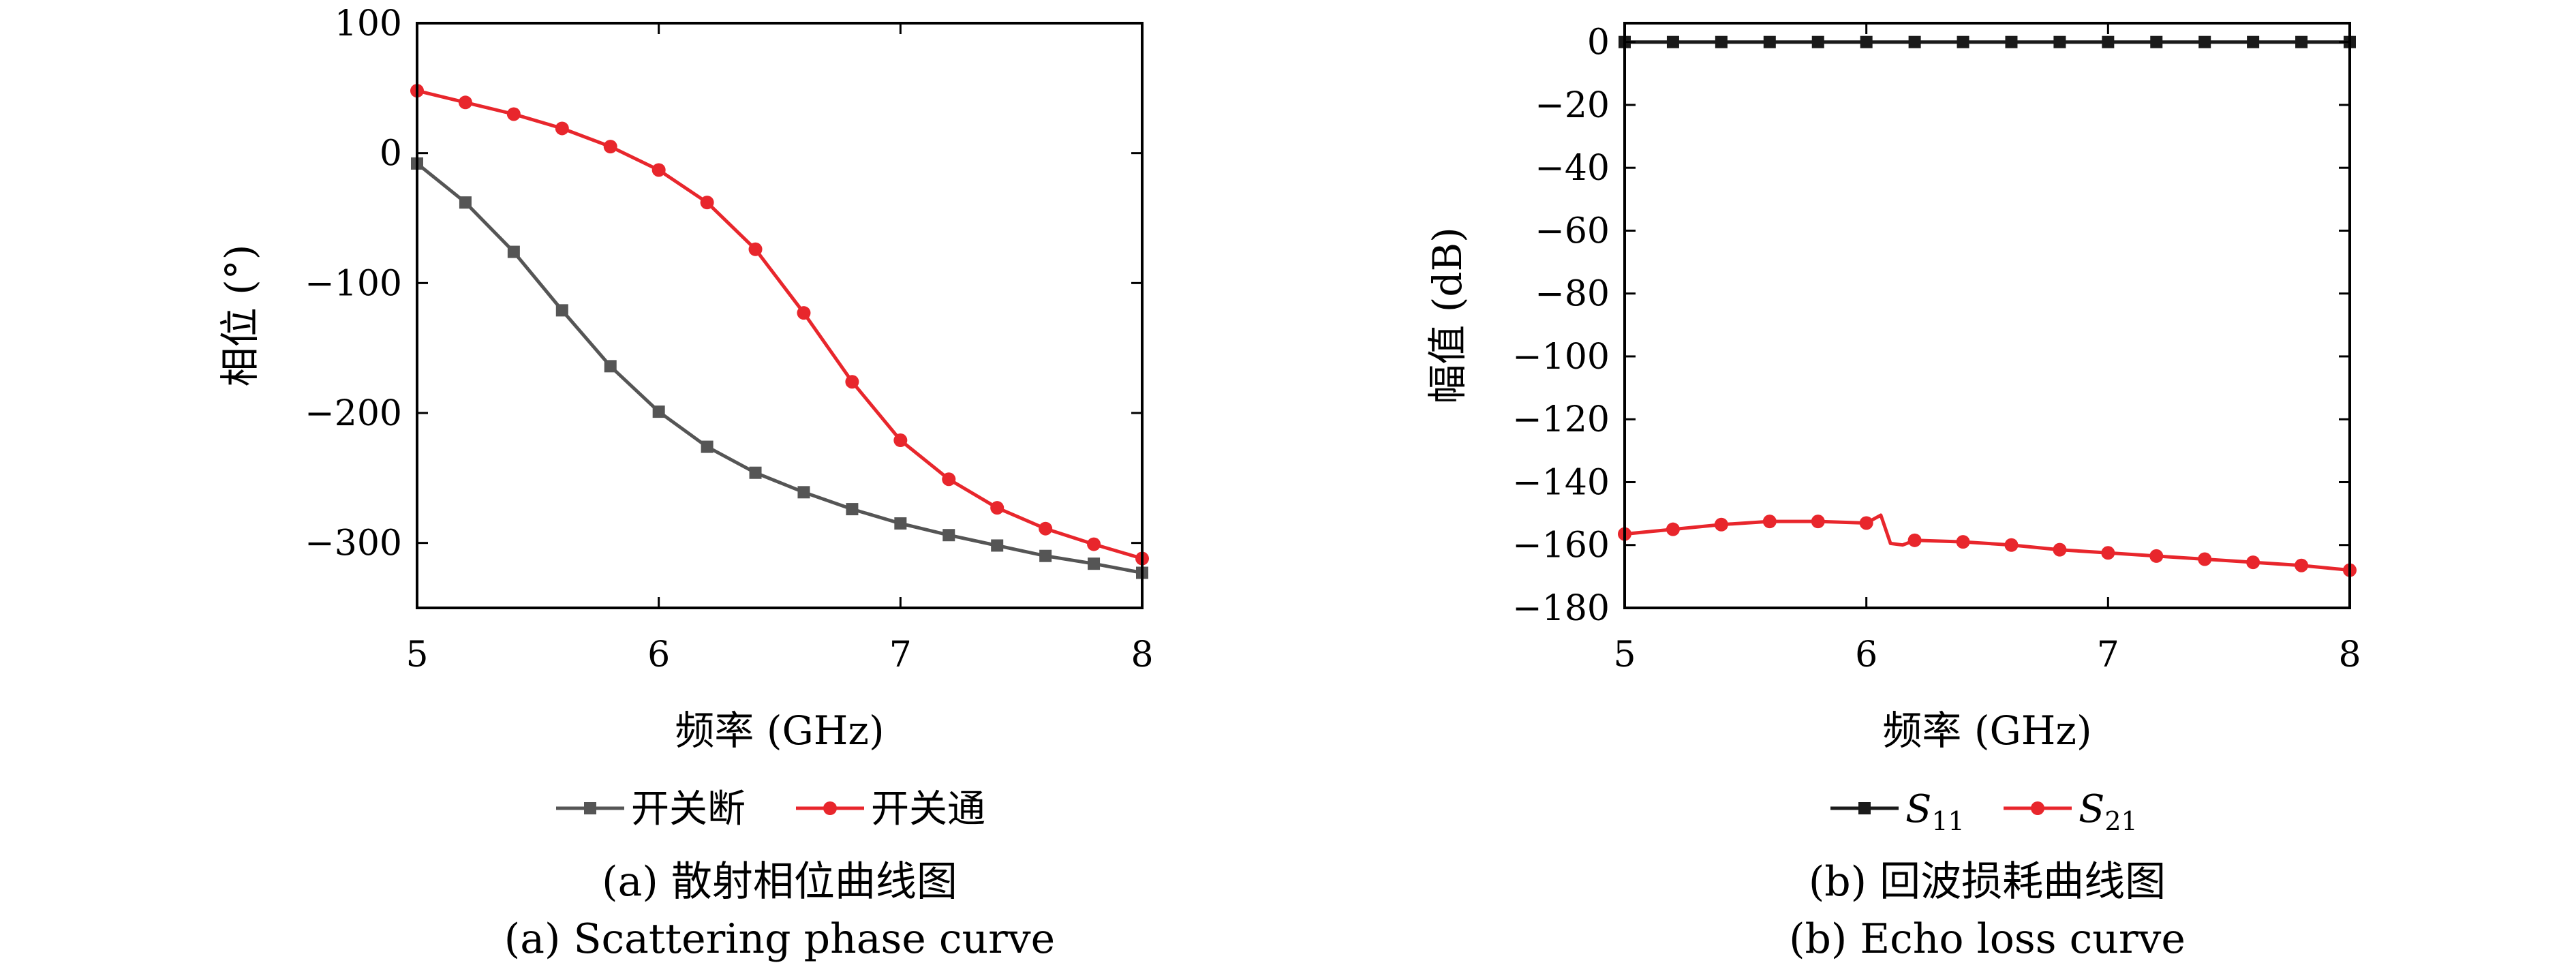 The height and width of the screenshot is (965, 2576). I want to click on b-legend-label-1: S21, so click(2108, 812).